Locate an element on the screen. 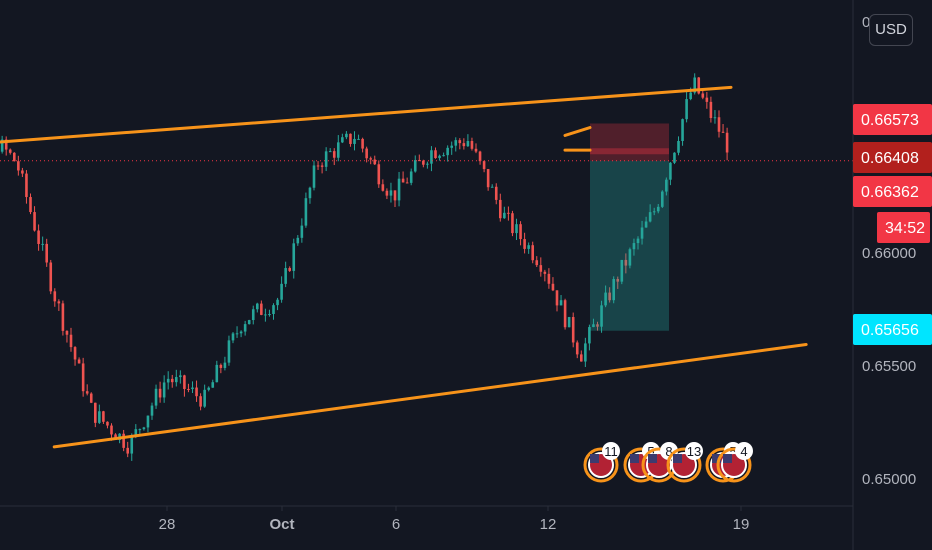 The width and height of the screenshot is (932, 550). event-count-badge is located at coordinates (744, 451).